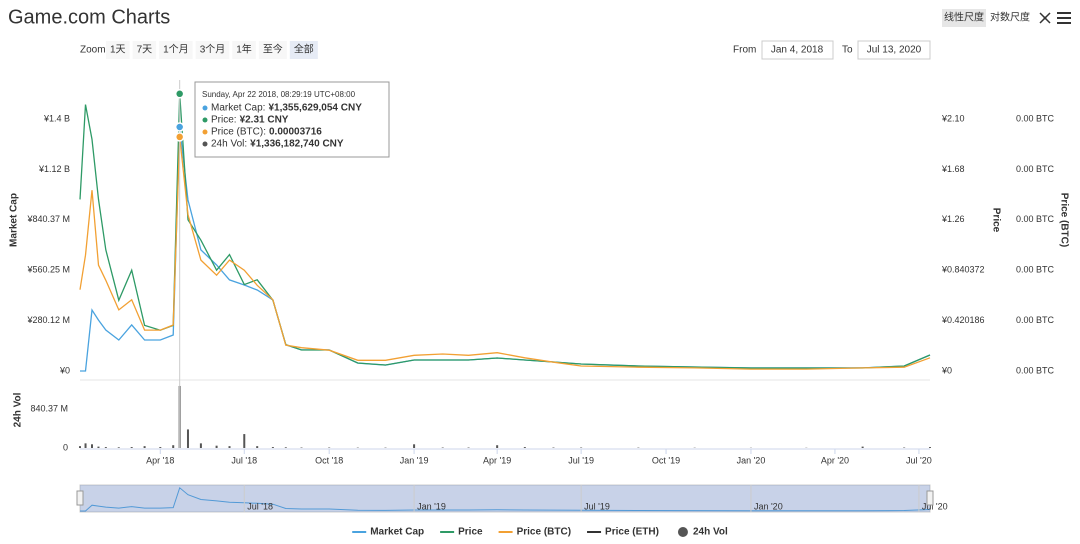  I want to click on legend-label: Price (ETH), so click(632, 532).